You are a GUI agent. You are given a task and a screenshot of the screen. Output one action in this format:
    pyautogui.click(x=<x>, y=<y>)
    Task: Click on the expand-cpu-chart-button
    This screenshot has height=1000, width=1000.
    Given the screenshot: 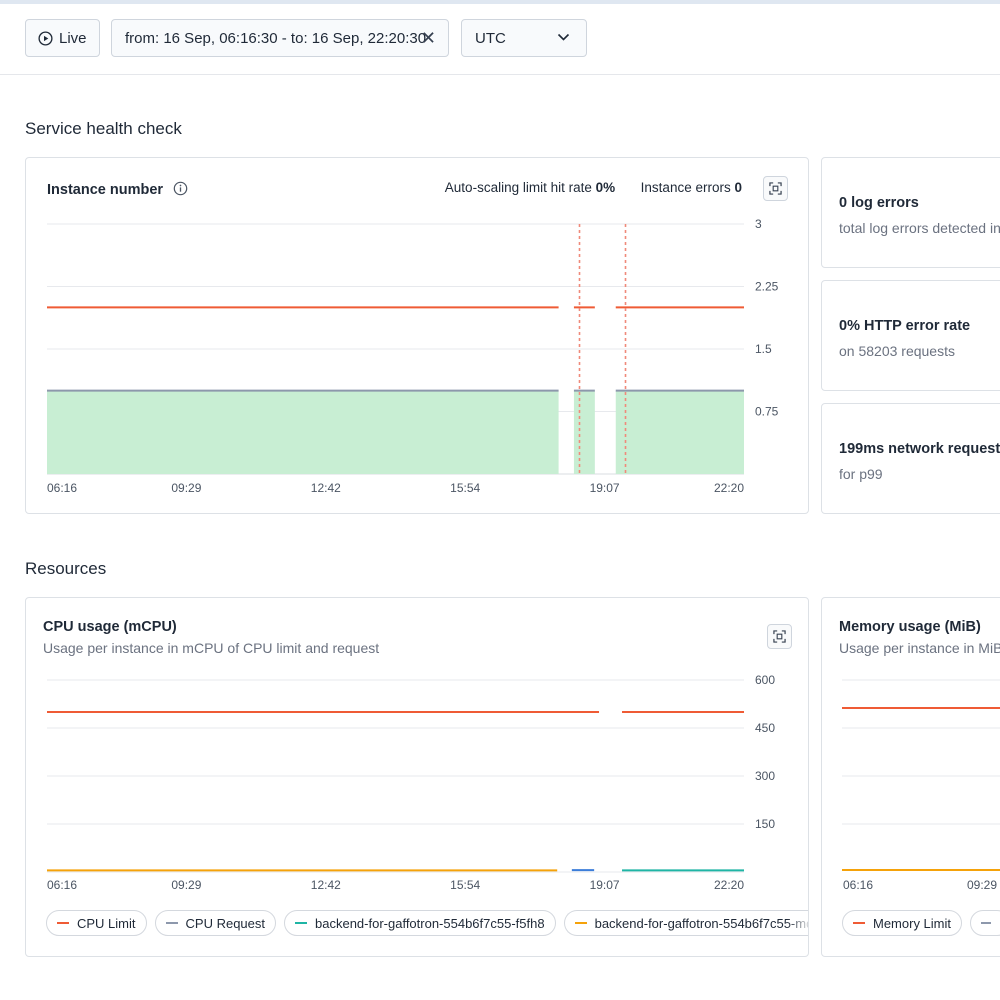 What is the action you would take?
    pyautogui.click(x=779, y=636)
    